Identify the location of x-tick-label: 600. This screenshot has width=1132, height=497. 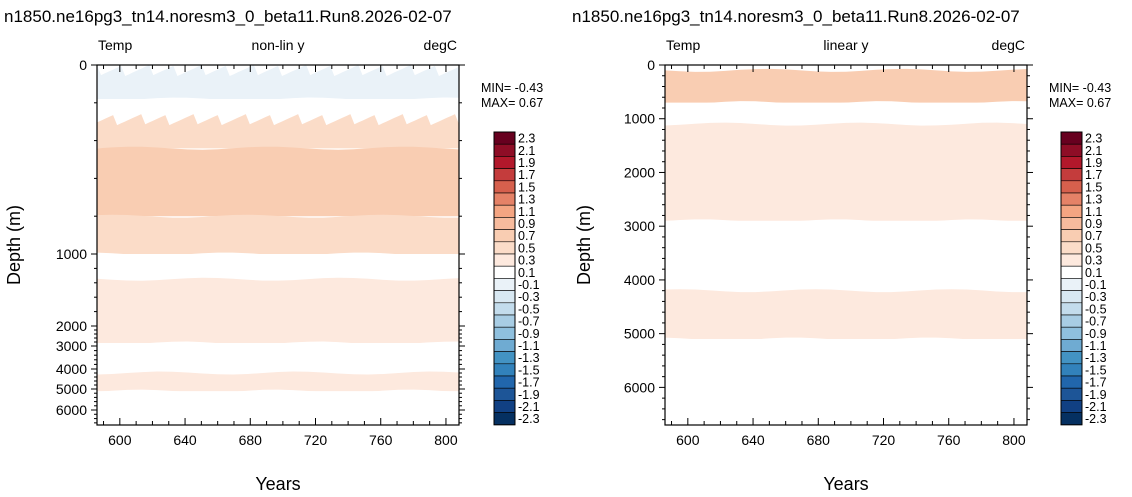
(688, 440).